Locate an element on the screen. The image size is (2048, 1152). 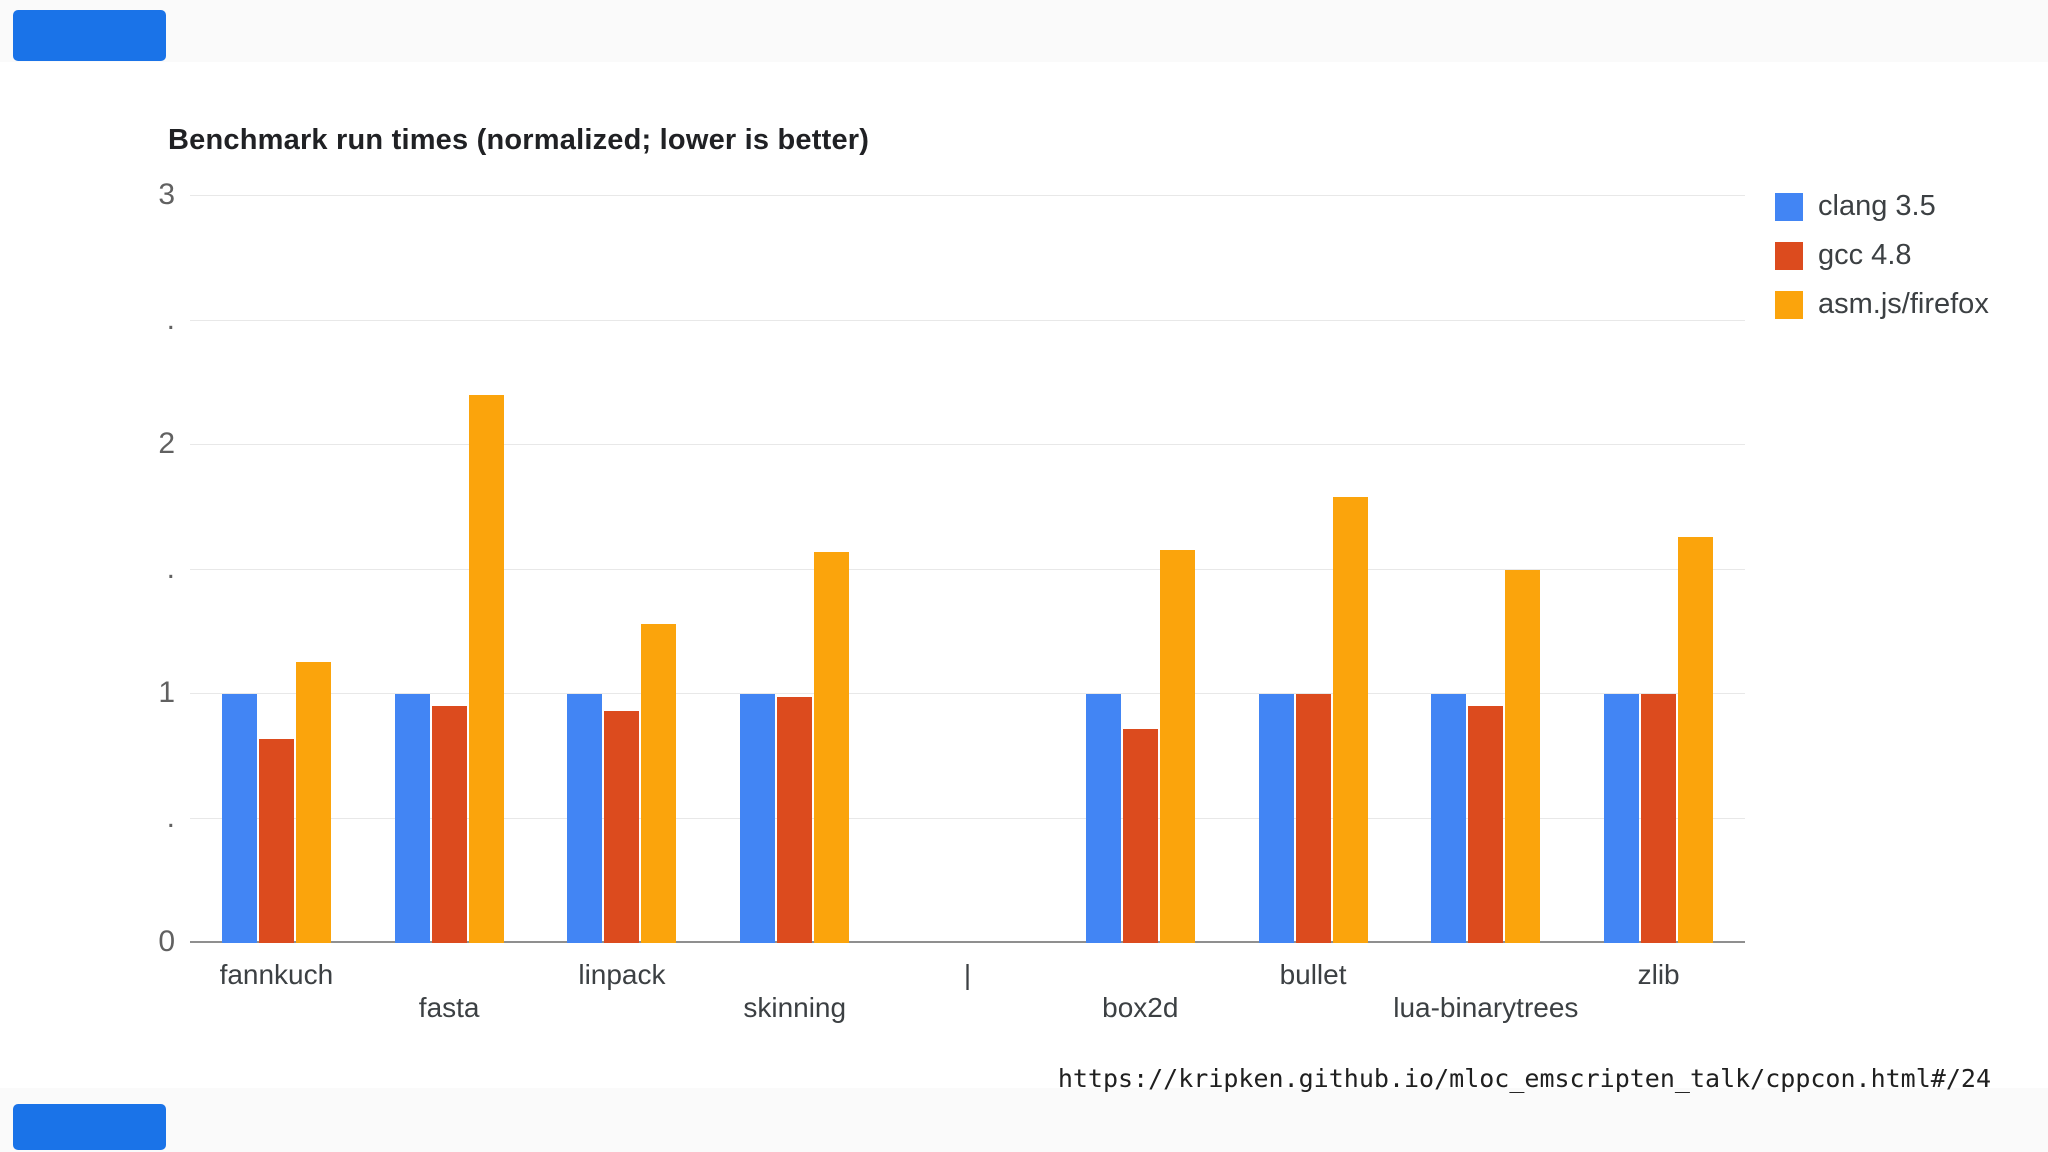
x-category-label: bullet is located at coordinates (1313, 974).